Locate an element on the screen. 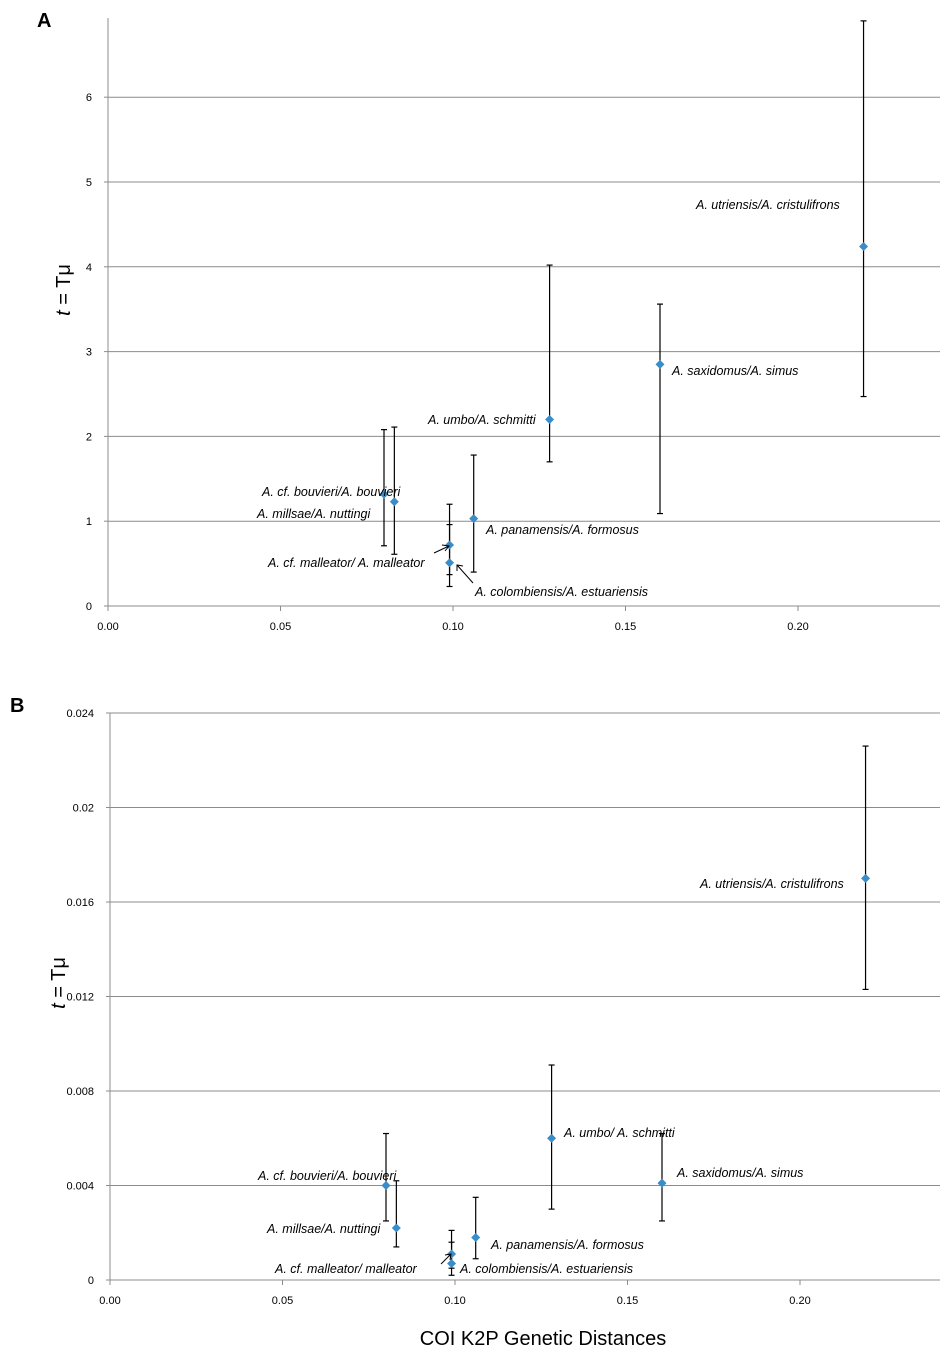  y-tick-label: 6 is located at coordinates (89, 98).